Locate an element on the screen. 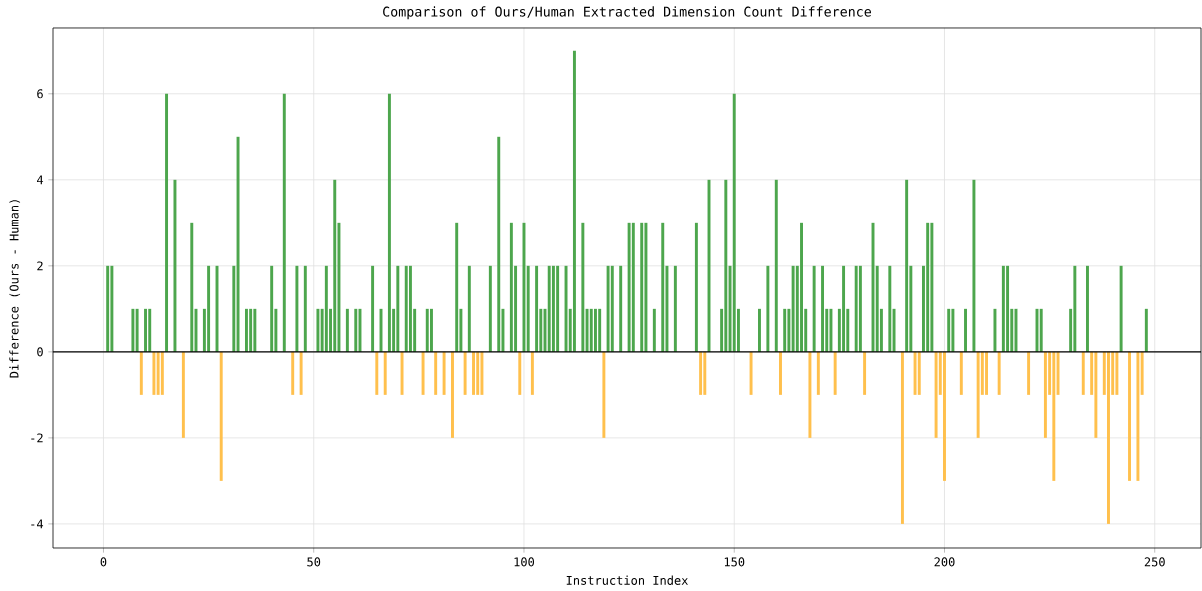  y-tick-label: 2 is located at coordinates (40, 266).